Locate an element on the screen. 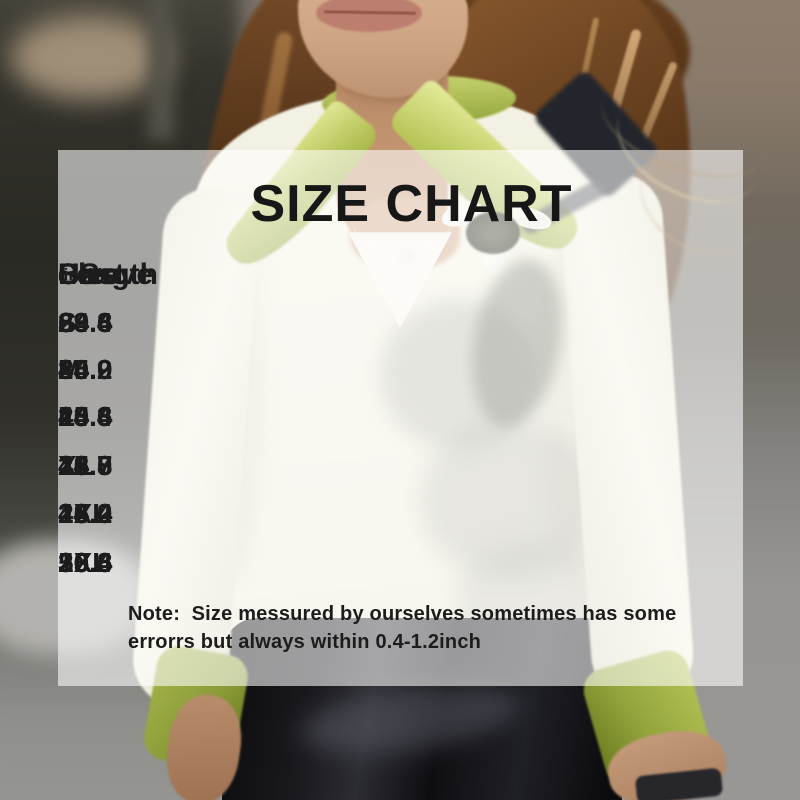 The image size is (800, 800). size-label: 3XL is located at coordinates (84, 562).